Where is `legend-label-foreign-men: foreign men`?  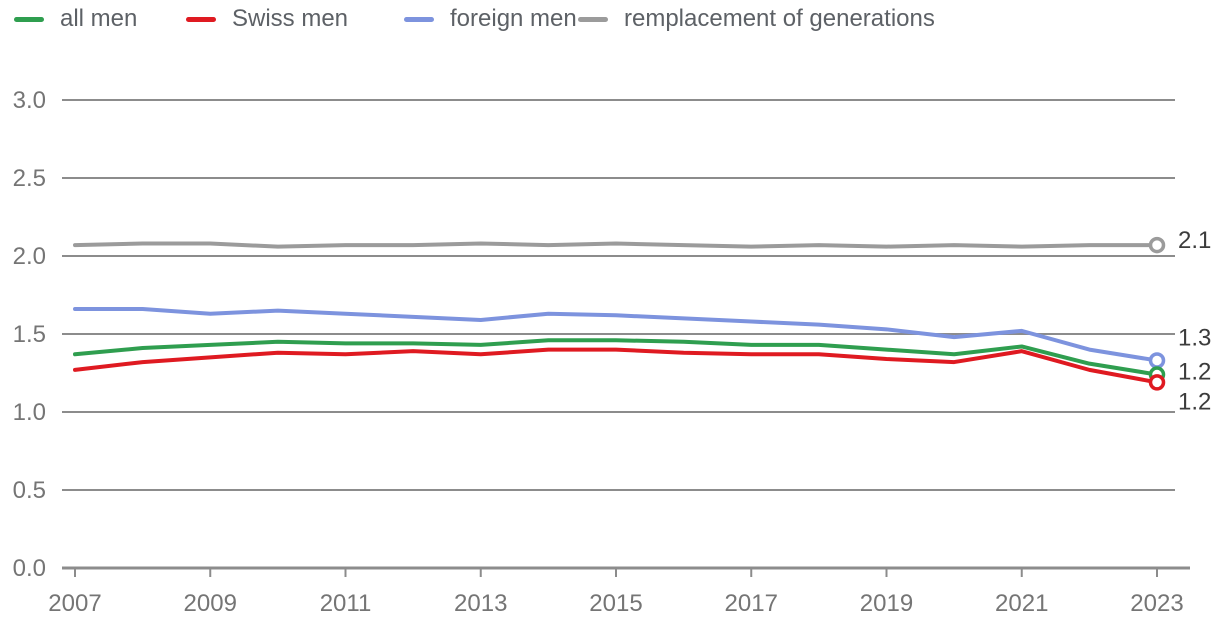
legend-label-foreign-men: foreign men is located at coordinates (513, 18).